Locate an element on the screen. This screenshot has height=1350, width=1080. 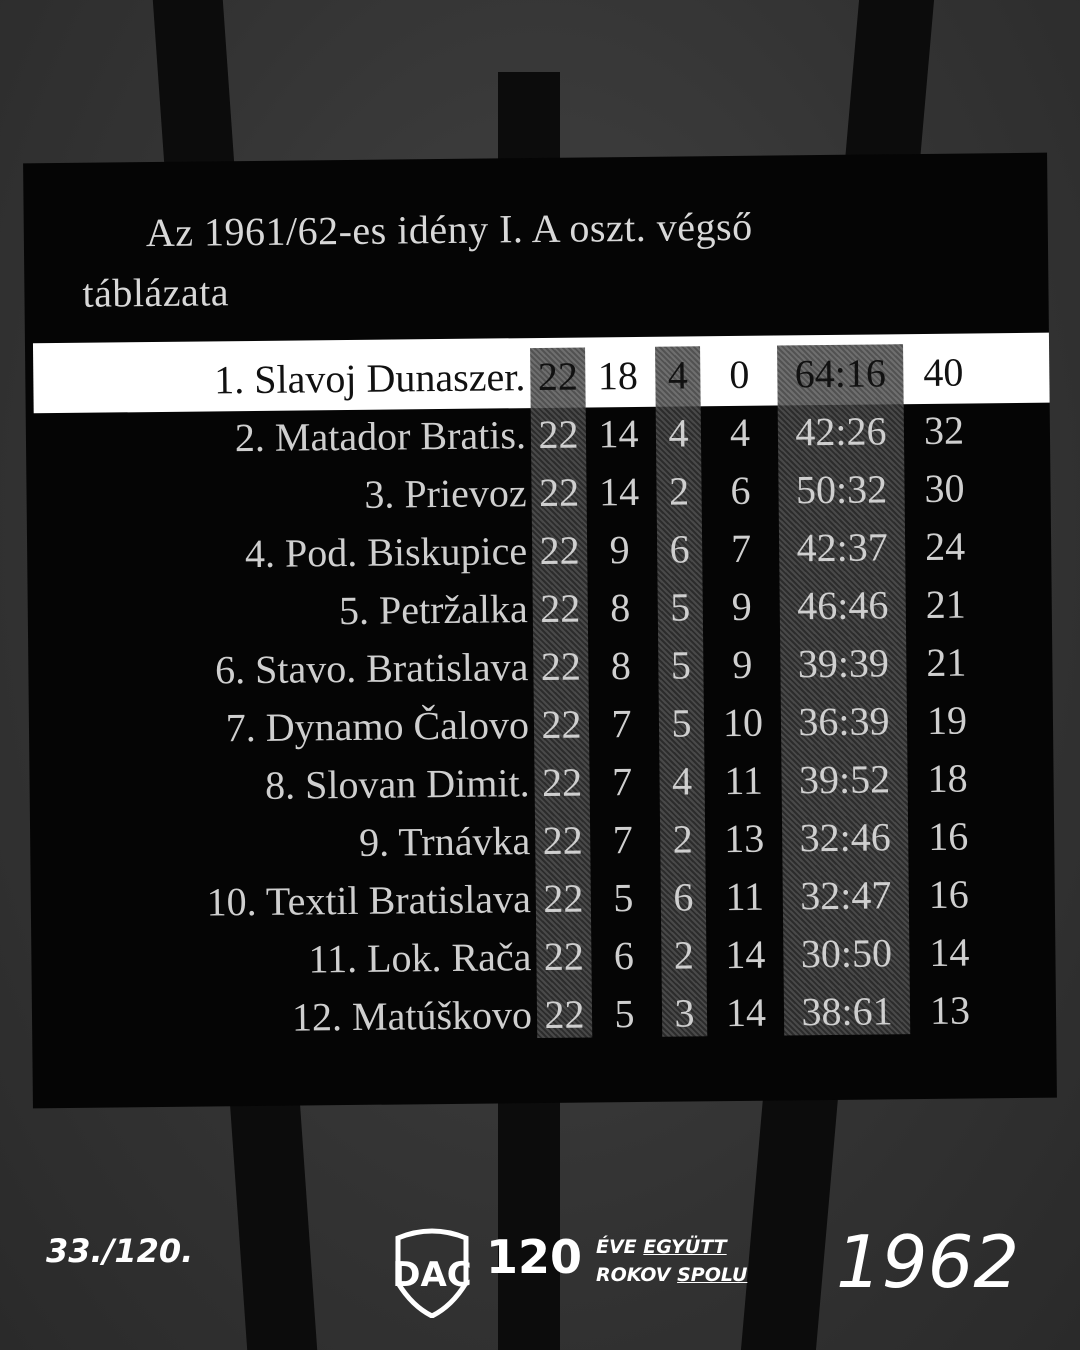
team-name: 1. Slavoj Dunaszer. is located at coordinates (370, 378).